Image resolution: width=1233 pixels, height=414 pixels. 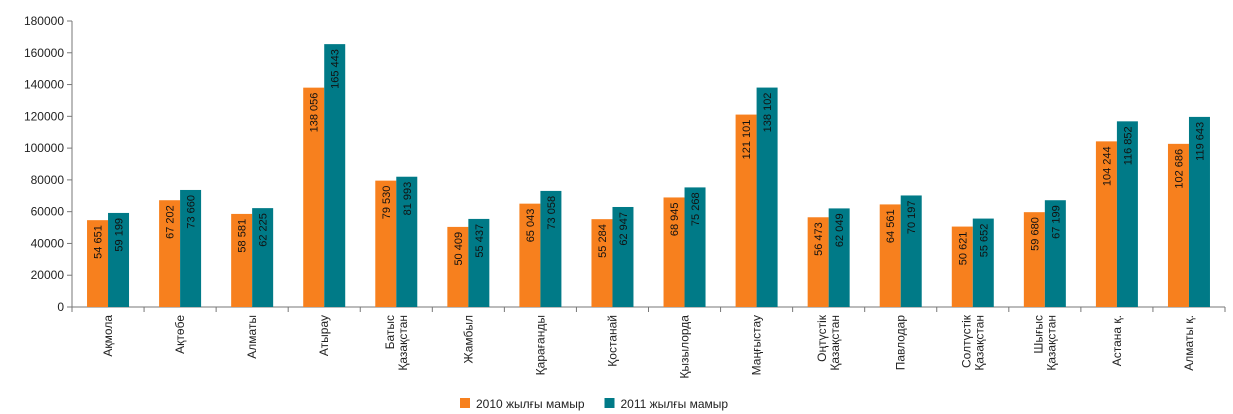 I want to click on x-tick-label: Алматы, so click(x=252, y=337).